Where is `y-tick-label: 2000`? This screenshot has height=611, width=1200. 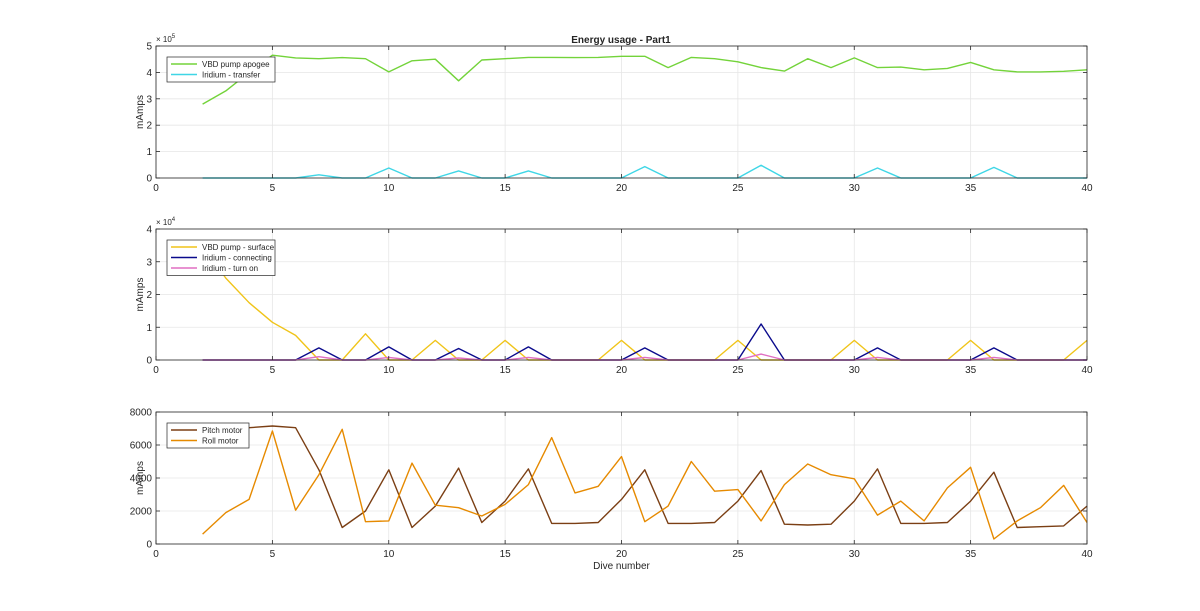
y-tick-label: 2000 is located at coordinates (141, 512).